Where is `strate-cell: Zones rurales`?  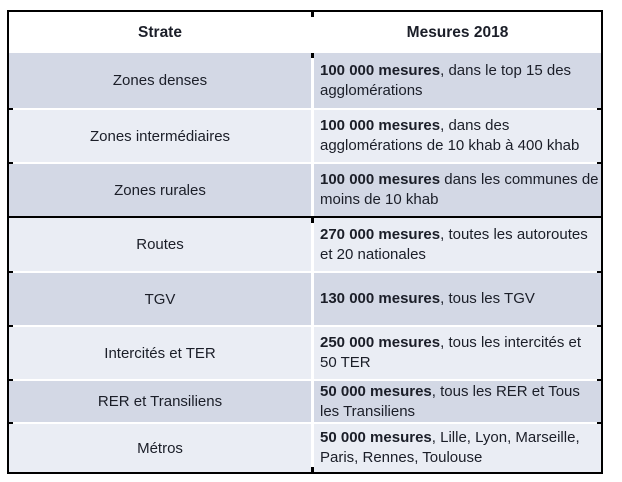
strate-cell: Zones rurales is located at coordinates (160, 190).